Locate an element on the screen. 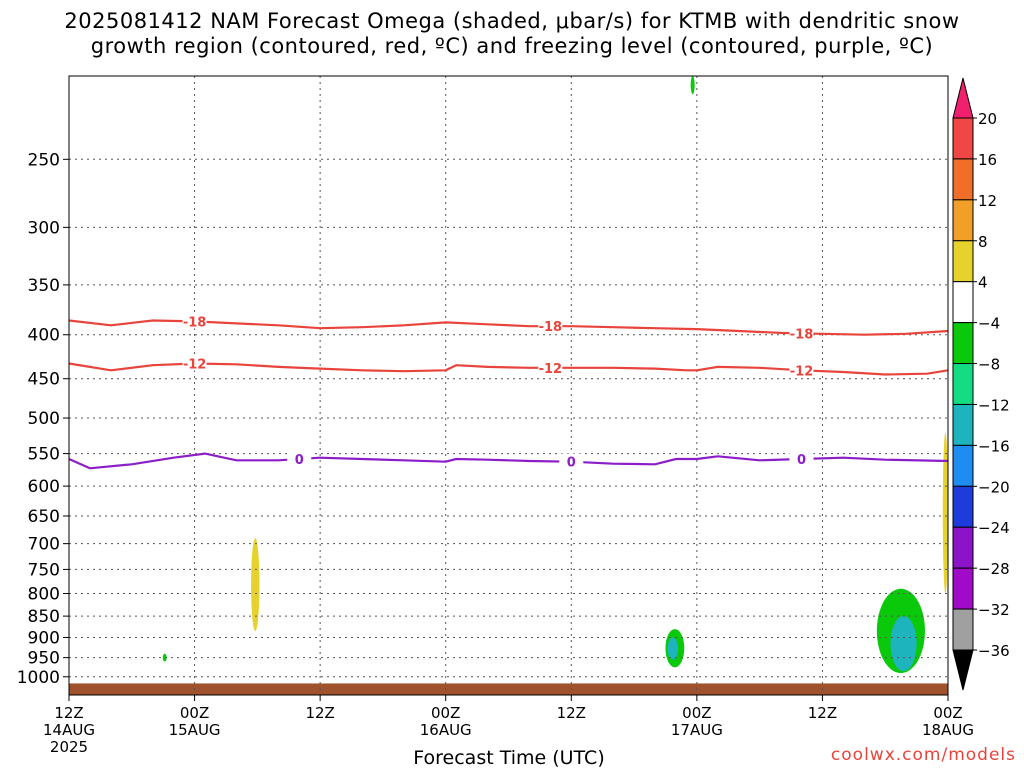  colorbar-label: −12 is located at coordinates (994, 405).